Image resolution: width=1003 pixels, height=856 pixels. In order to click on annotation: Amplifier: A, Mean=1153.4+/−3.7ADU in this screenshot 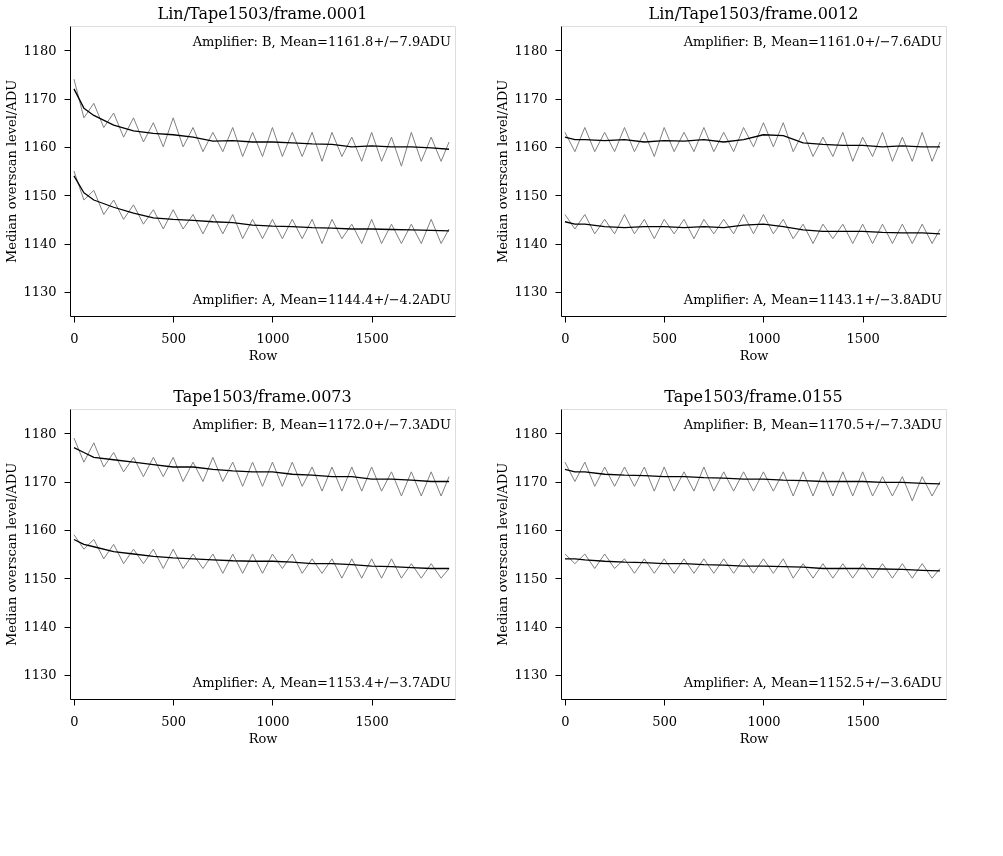, I will do `click(321, 682)`.